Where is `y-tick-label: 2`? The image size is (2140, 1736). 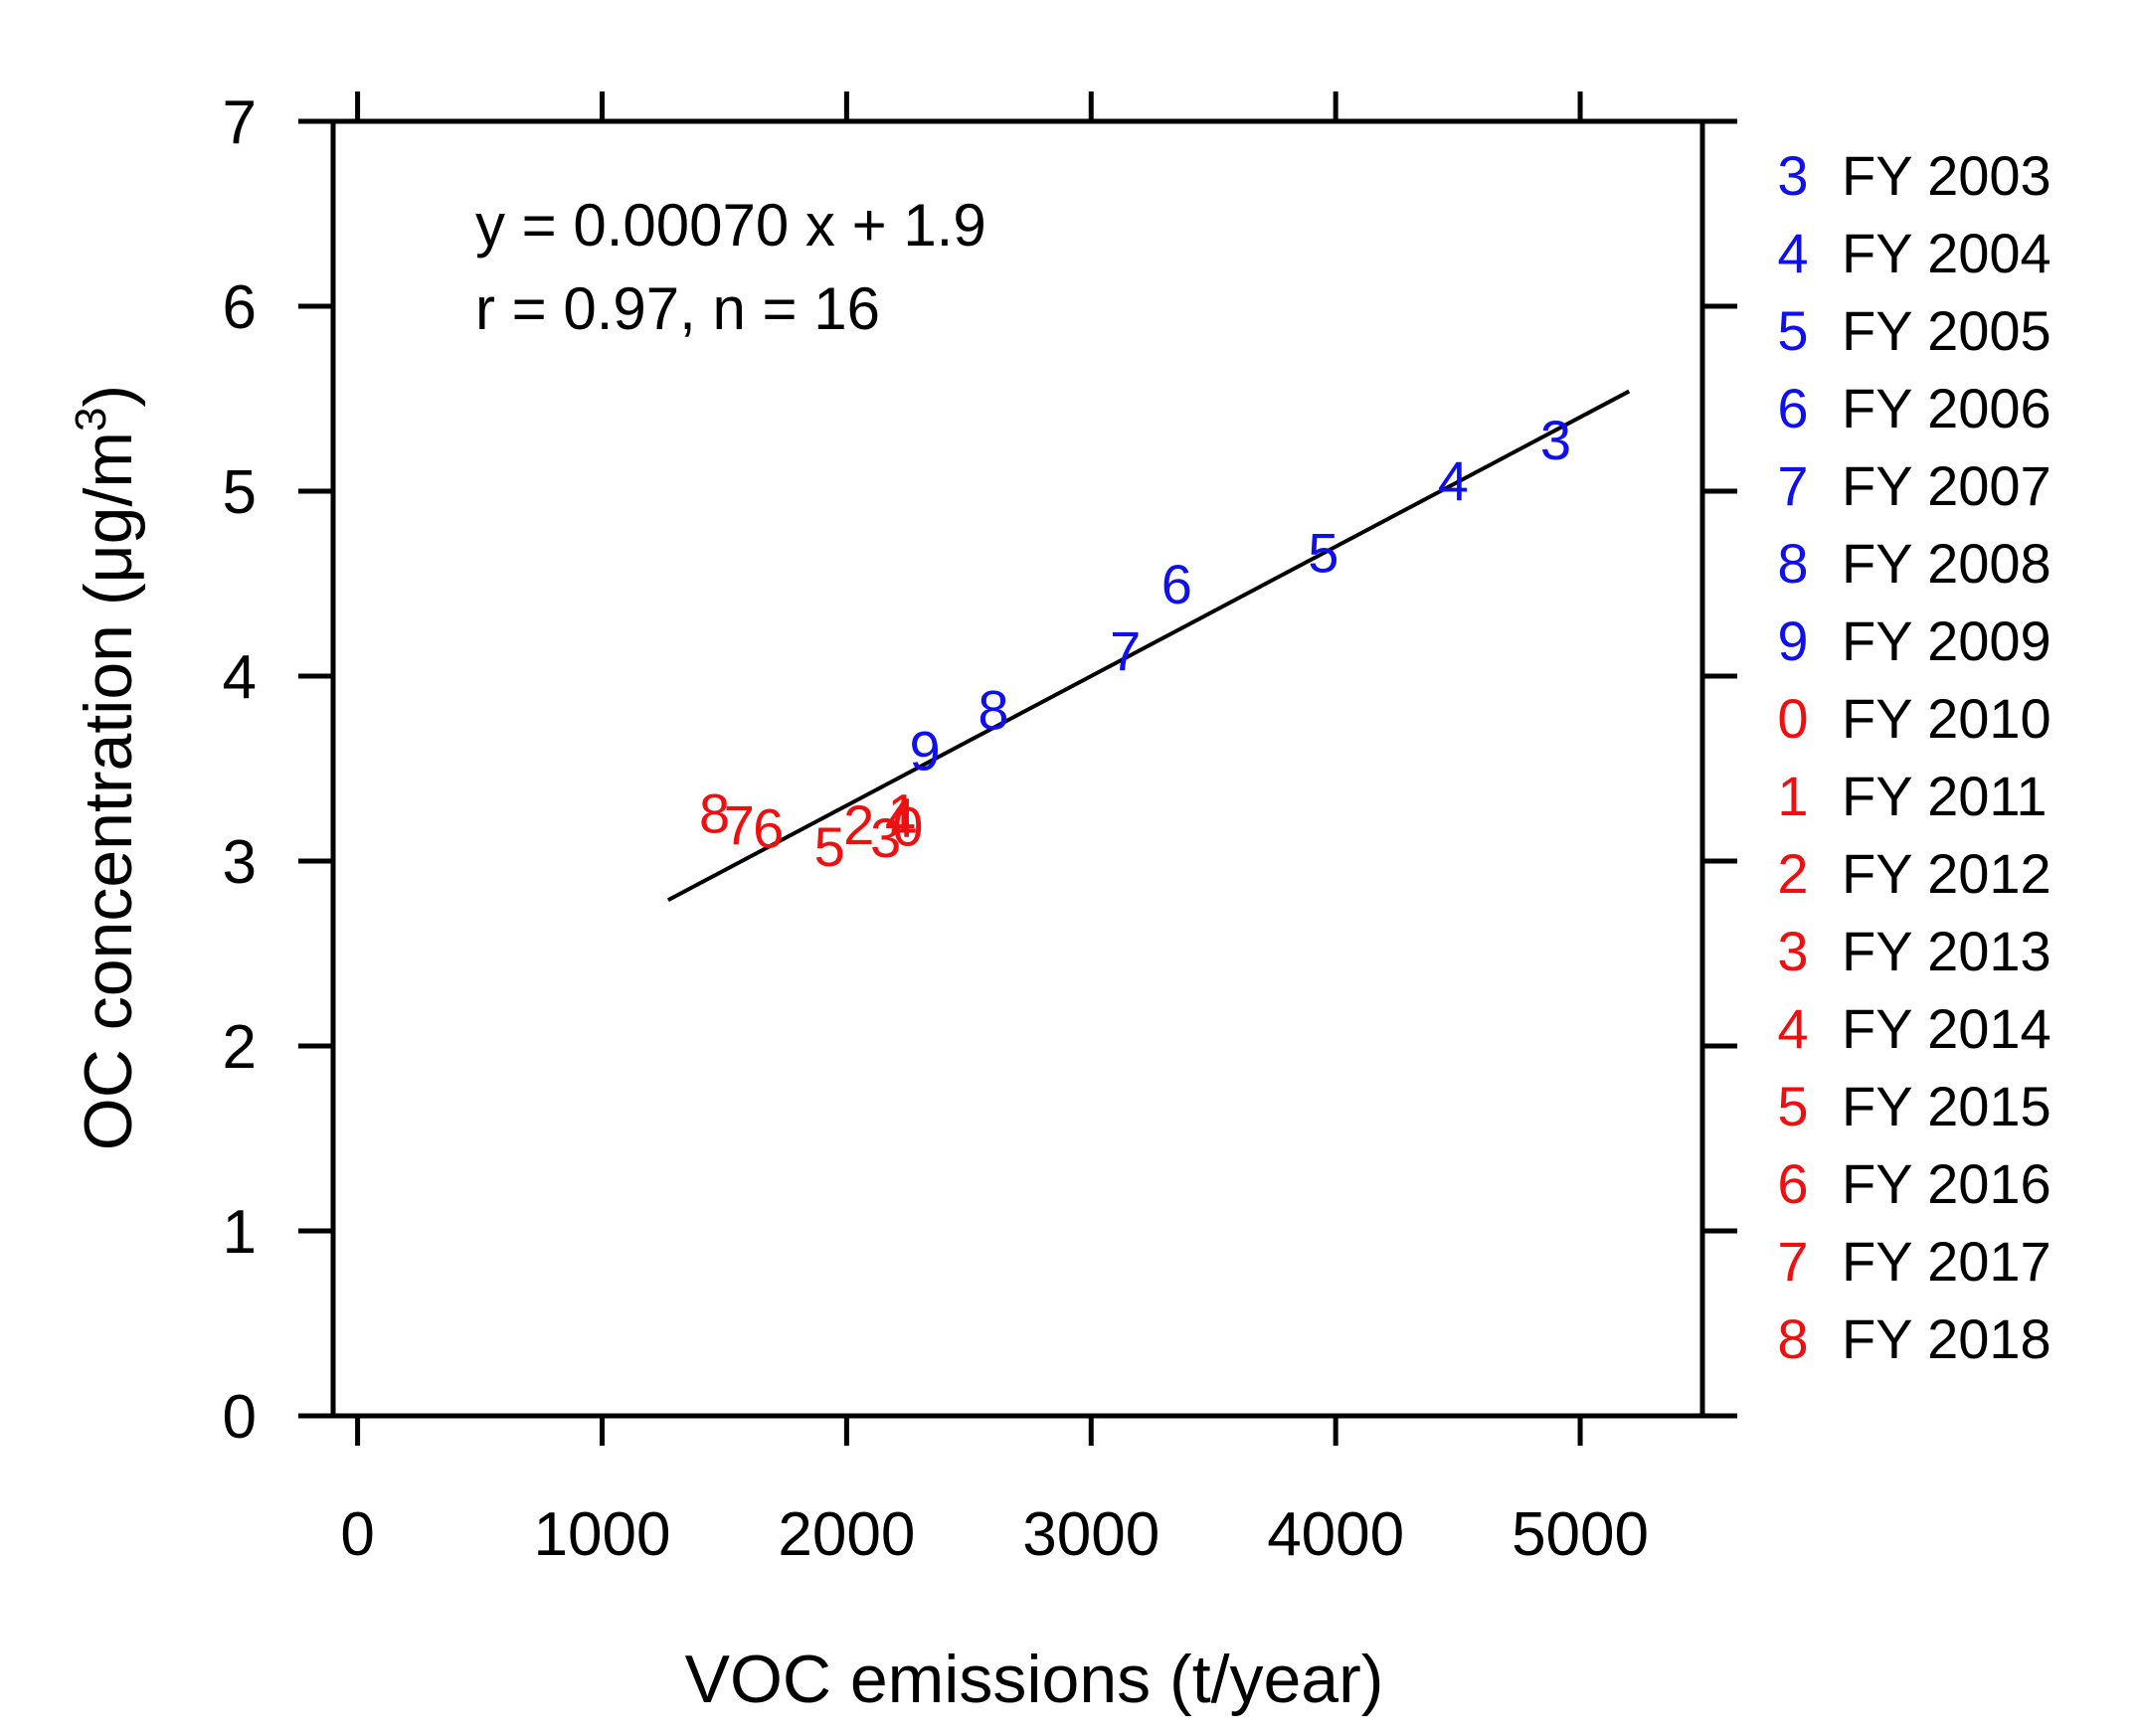
y-tick-label: 2 is located at coordinates (240, 1047).